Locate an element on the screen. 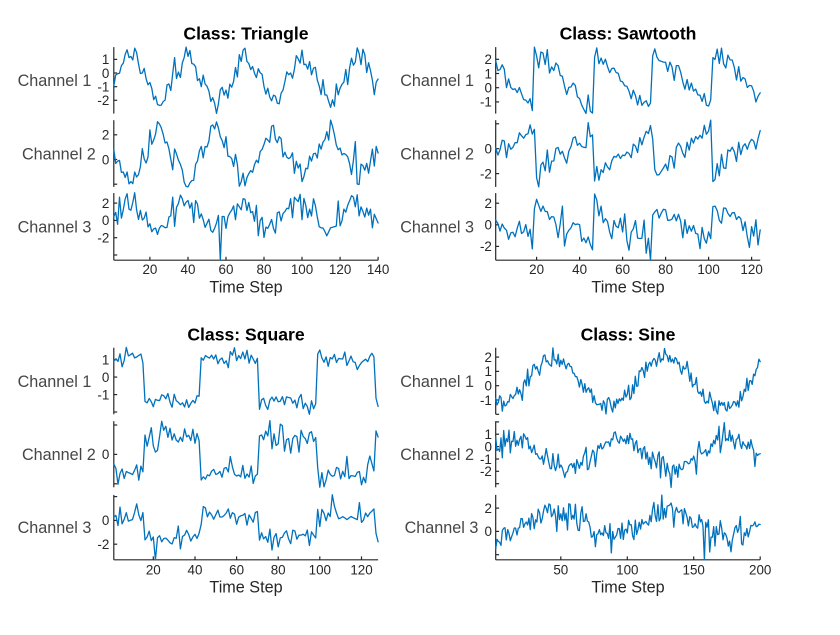  svg-text: 50 is located at coordinates (560, 570).